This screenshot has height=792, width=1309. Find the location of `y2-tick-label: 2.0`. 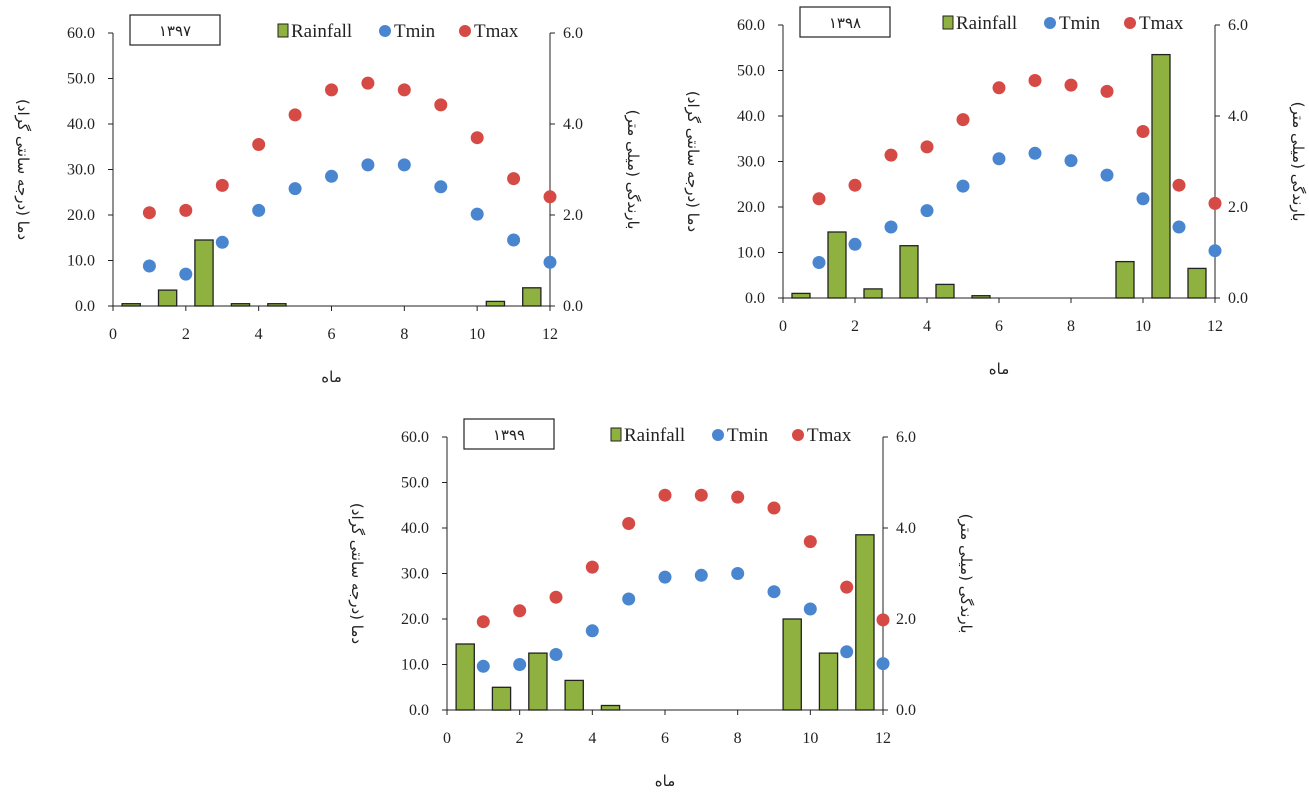

y2-tick-label: 2.0 is located at coordinates (573, 215).